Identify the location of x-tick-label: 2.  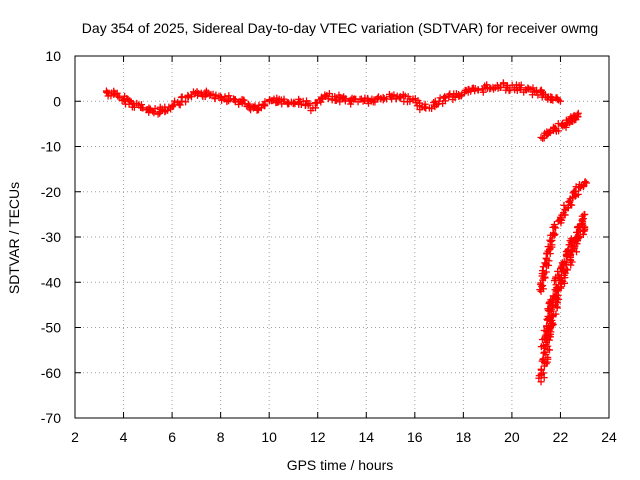
(75, 437).